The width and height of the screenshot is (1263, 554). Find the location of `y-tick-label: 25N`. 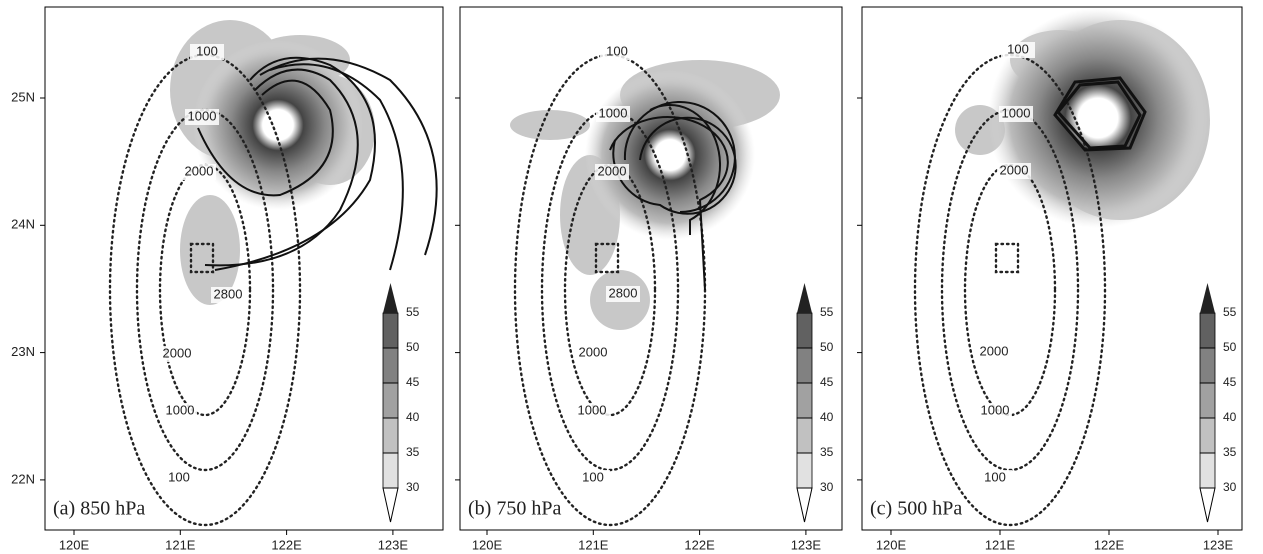

y-tick-label: 25N is located at coordinates (23, 96).